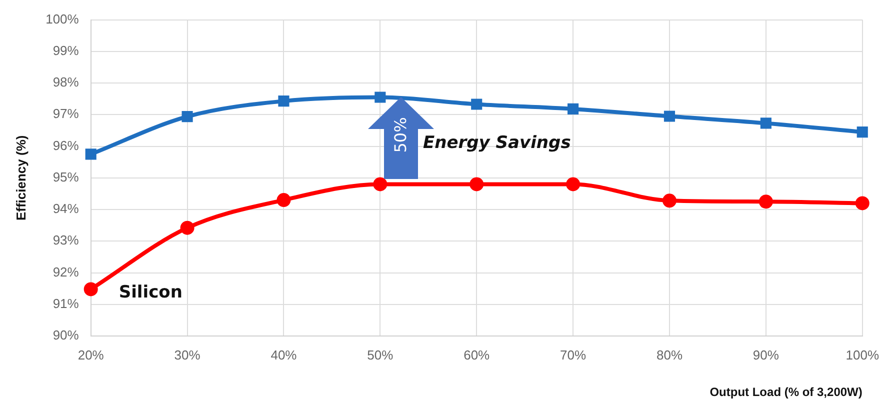 The width and height of the screenshot is (891, 404). I want to click on y-tick-label: 96%, so click(66, 145).